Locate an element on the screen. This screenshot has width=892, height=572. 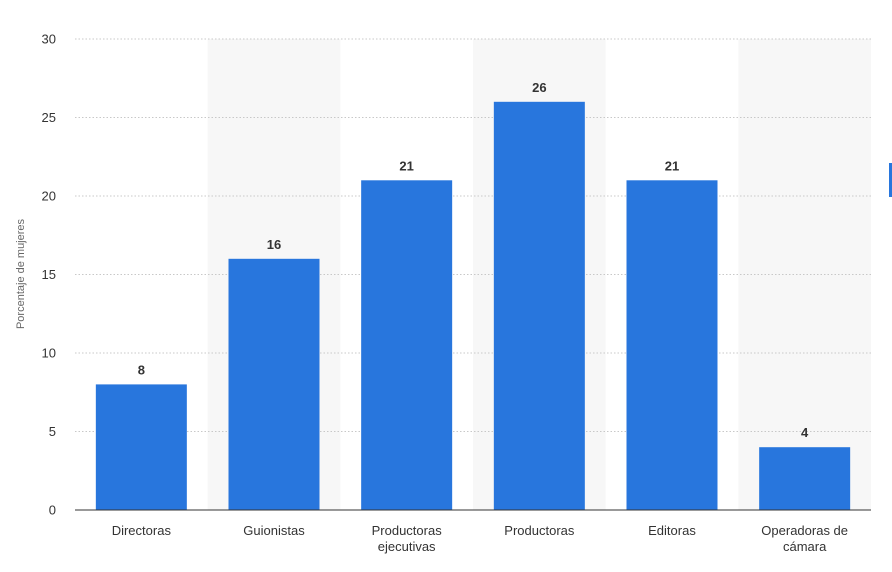
x-category-label: Editoras is located at coordinates (672, 530).